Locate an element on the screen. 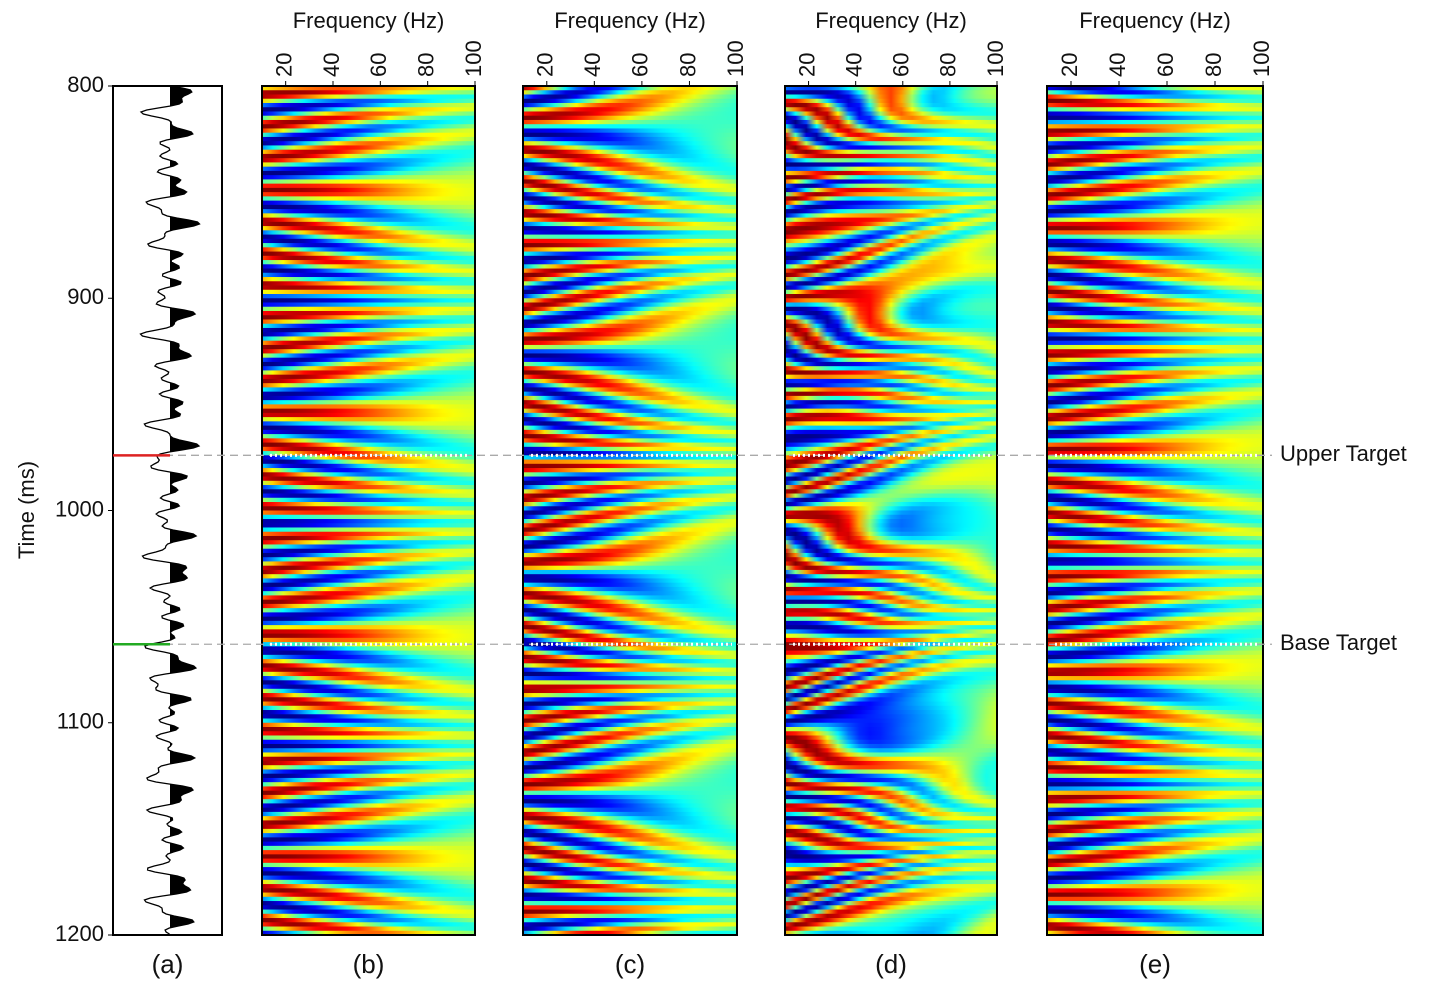  x-tick-label: 60 is located at coordinates (640, 65).